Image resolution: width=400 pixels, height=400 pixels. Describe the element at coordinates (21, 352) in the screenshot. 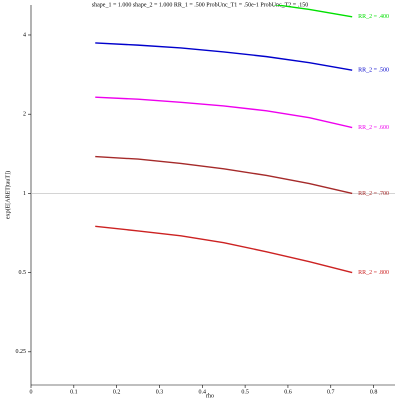

I see `y-tick-label: 0.25` at that location.